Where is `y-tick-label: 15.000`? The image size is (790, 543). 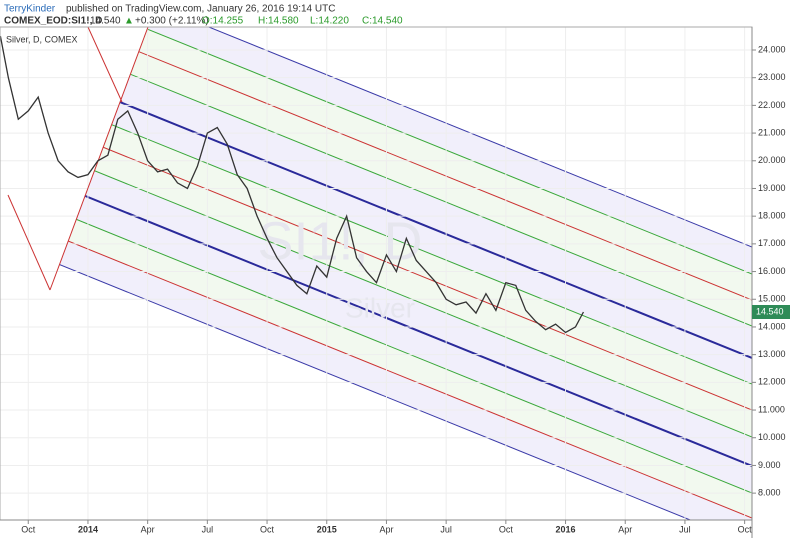
y-tick-label: 15.000 is located at coordinates (772, 299).